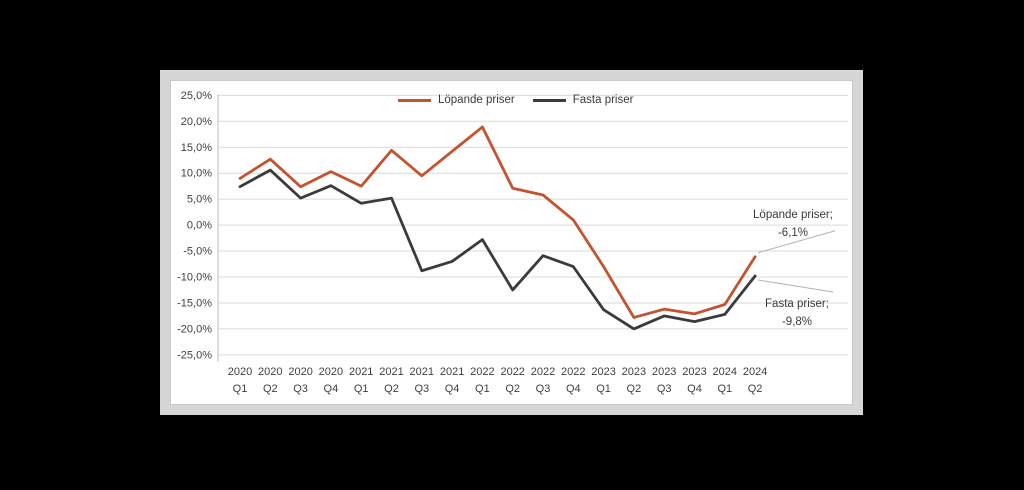 This screenshot has width=1024, height=490. What do you see at coordinates (796, 242) in the screenshot?
I see `leader-line-lopande` at bounding box center [796, 242].